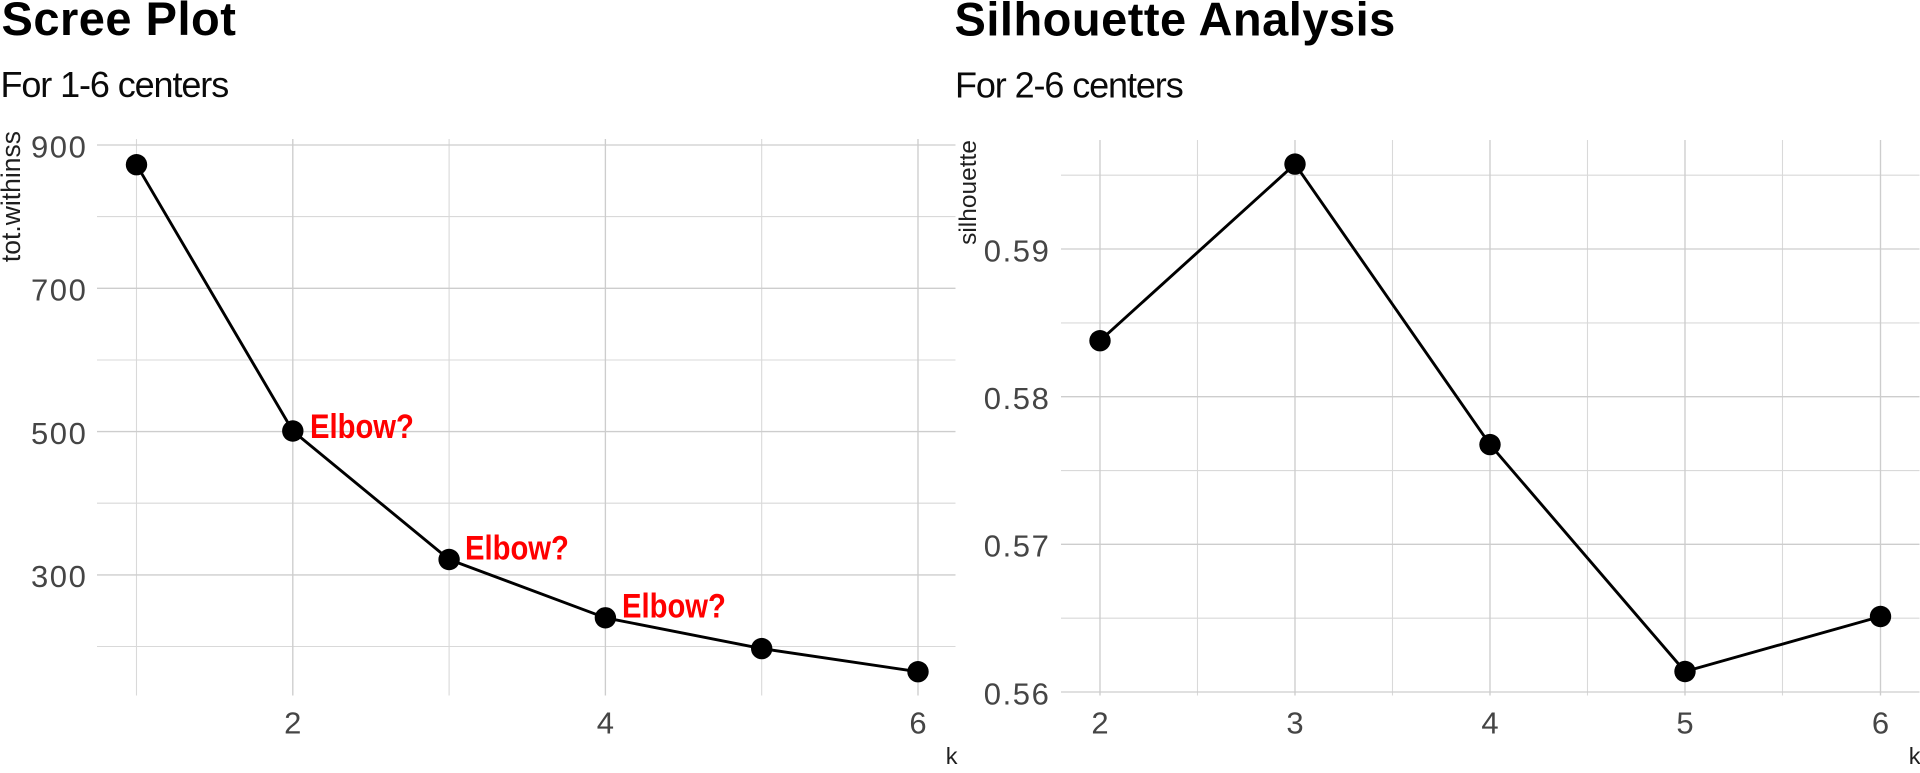  What do you see at coordinates (1017, 398) in the screenshot?
I see `svg-text: 0.58` at bounding box center [1017, 398].